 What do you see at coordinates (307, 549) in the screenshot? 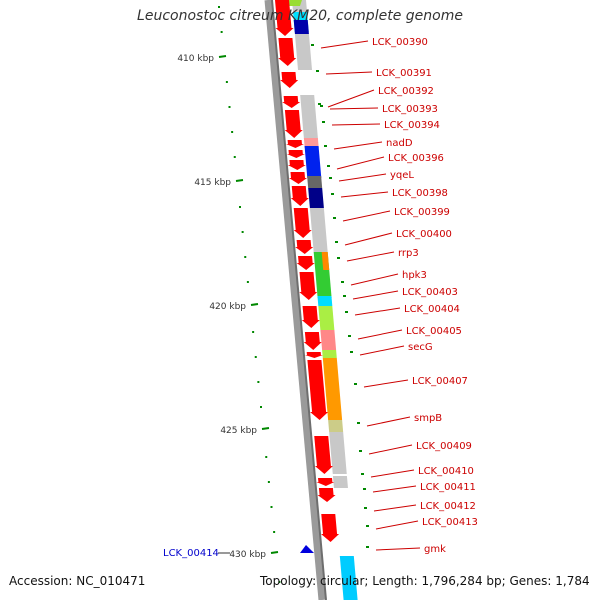
I see `highlight-gene-arrow` at bounding box center [307, 549].